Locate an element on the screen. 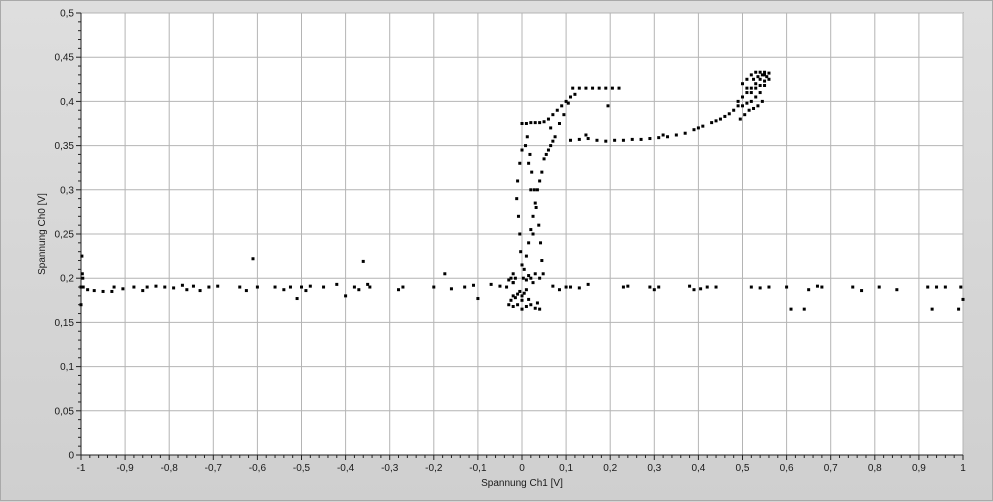 Image resolution: width=993 pixels, height=502 pixels. x-tick-label: -0,3 is located at coordinates (390, 468).